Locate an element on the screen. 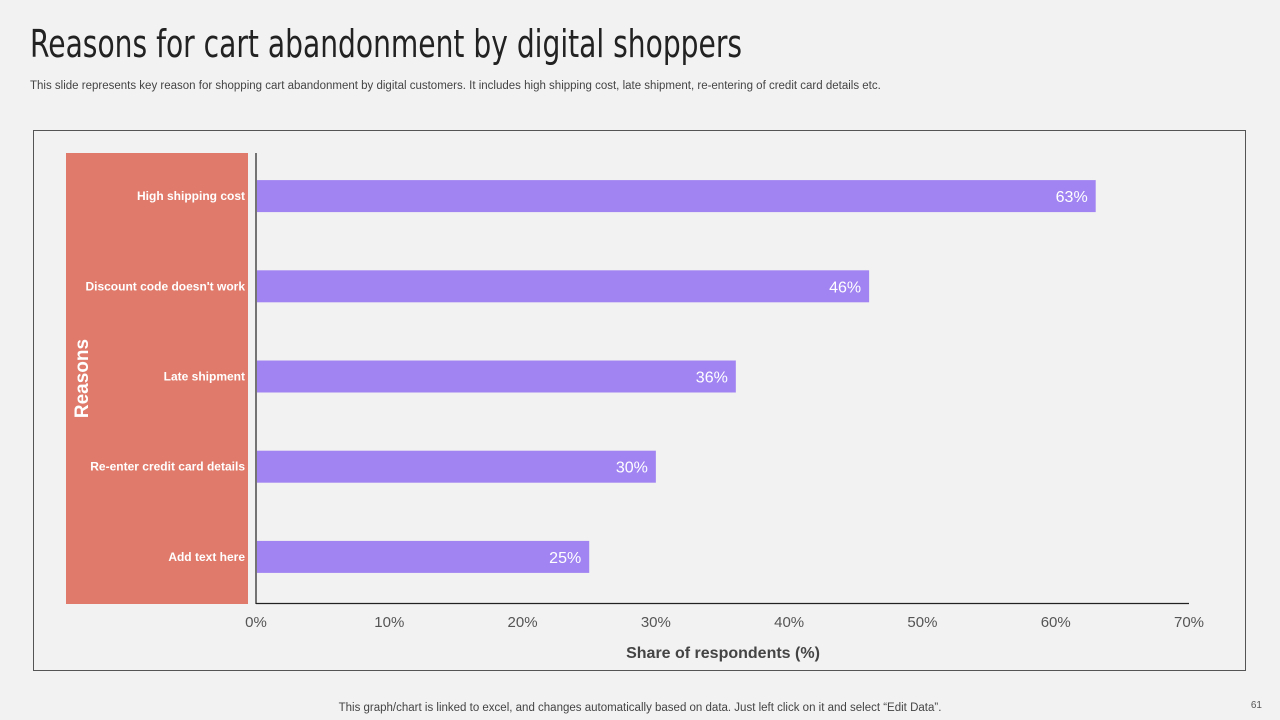 Image resolution: width=1280 pixels, height=720 pixels. y-axis-label: Reasons is located at coordinates (82, 378).